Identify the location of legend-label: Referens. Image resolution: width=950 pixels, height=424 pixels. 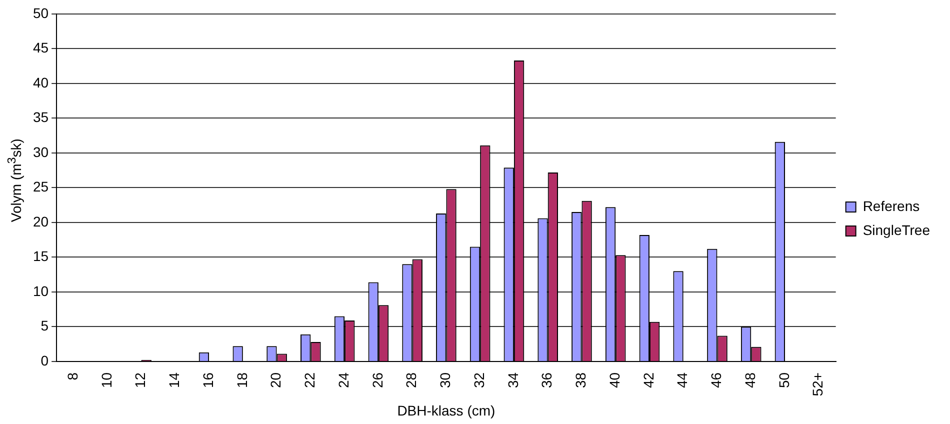
(891, 206).